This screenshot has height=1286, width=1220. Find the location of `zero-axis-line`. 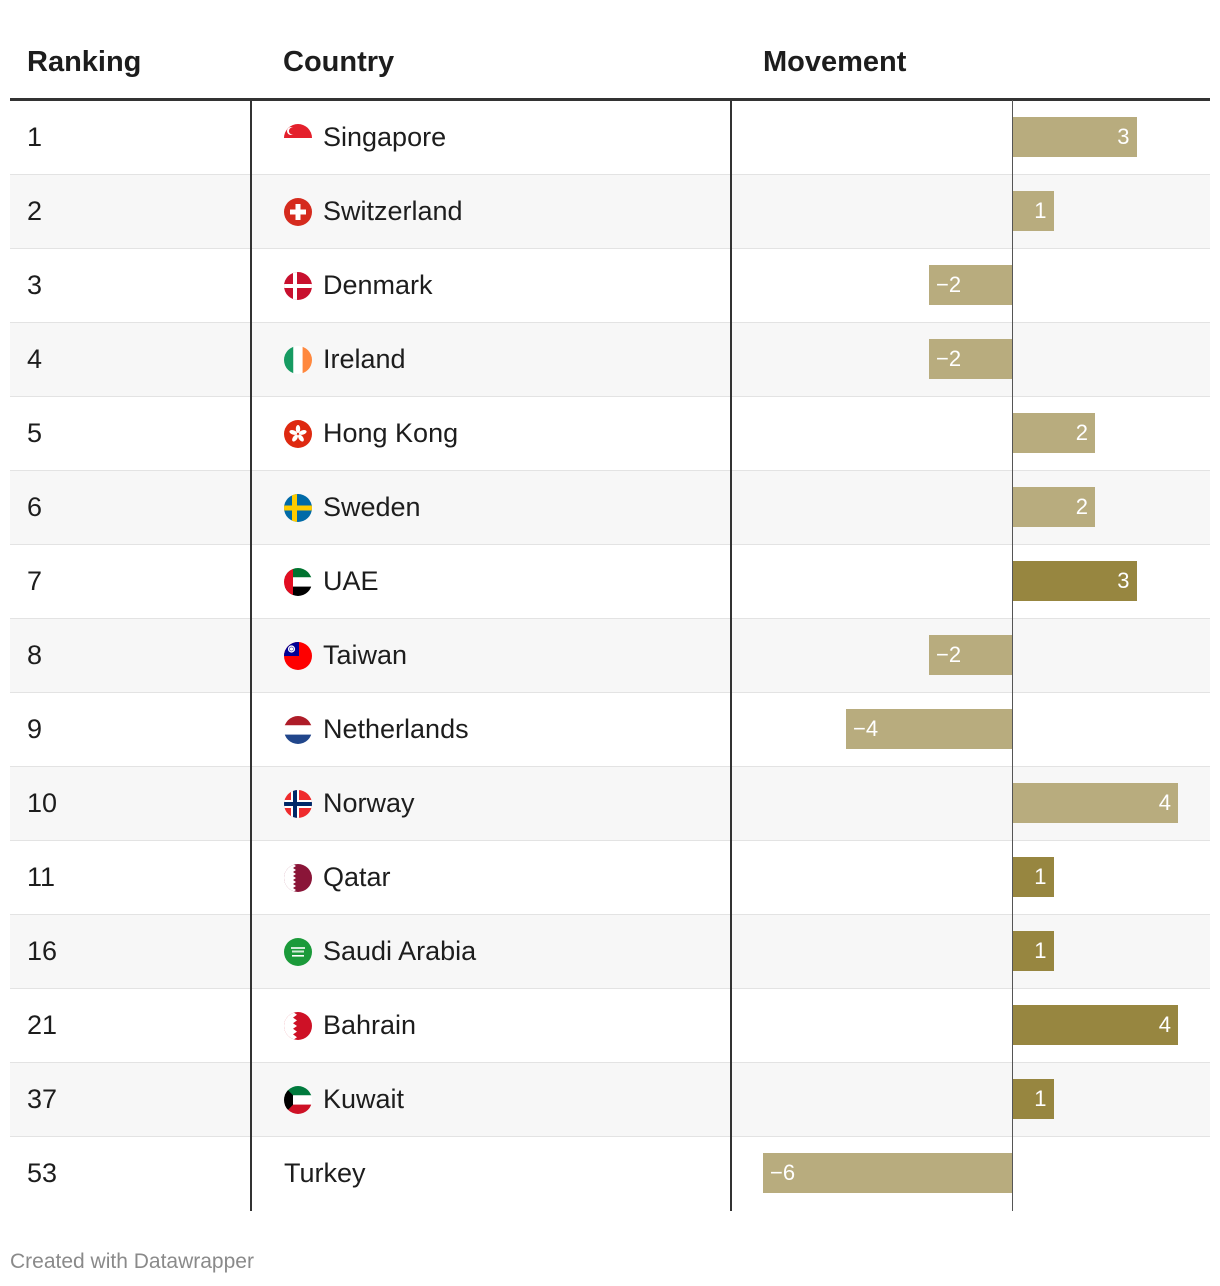

zero-axis-line is located at coordinates (1012, 655).